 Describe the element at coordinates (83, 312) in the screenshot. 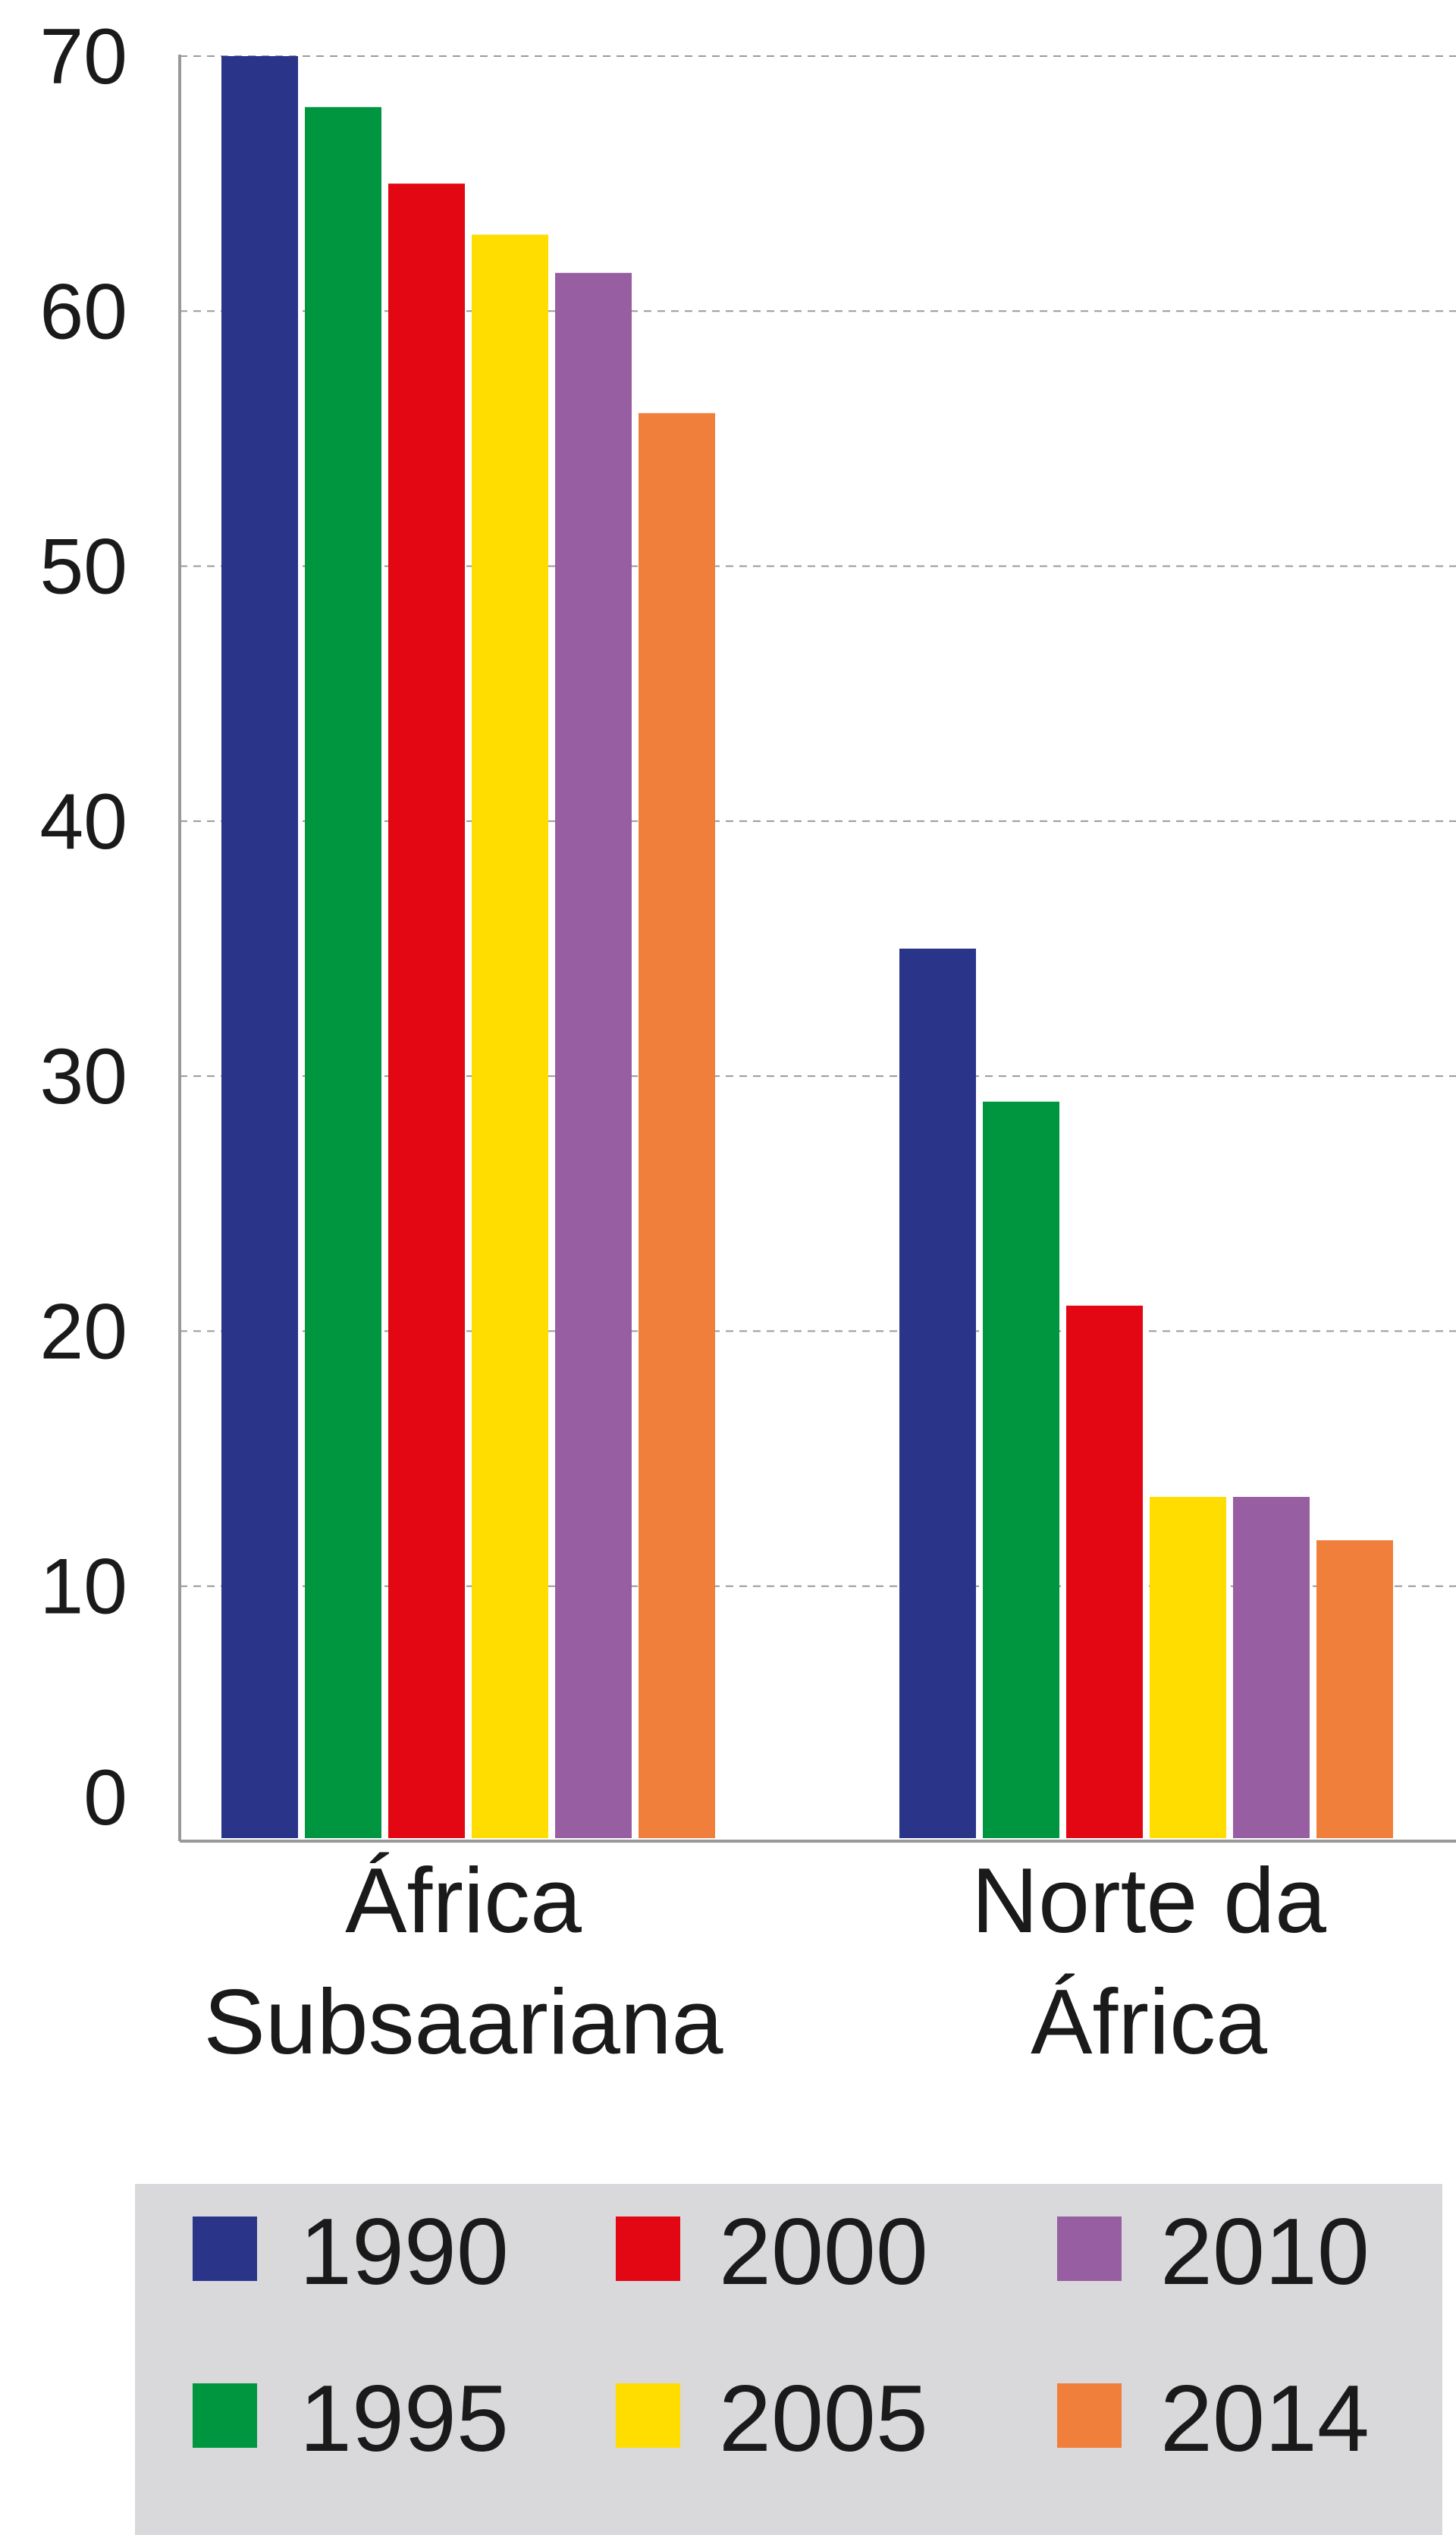

I see `y-tick-label: 60` at that location.